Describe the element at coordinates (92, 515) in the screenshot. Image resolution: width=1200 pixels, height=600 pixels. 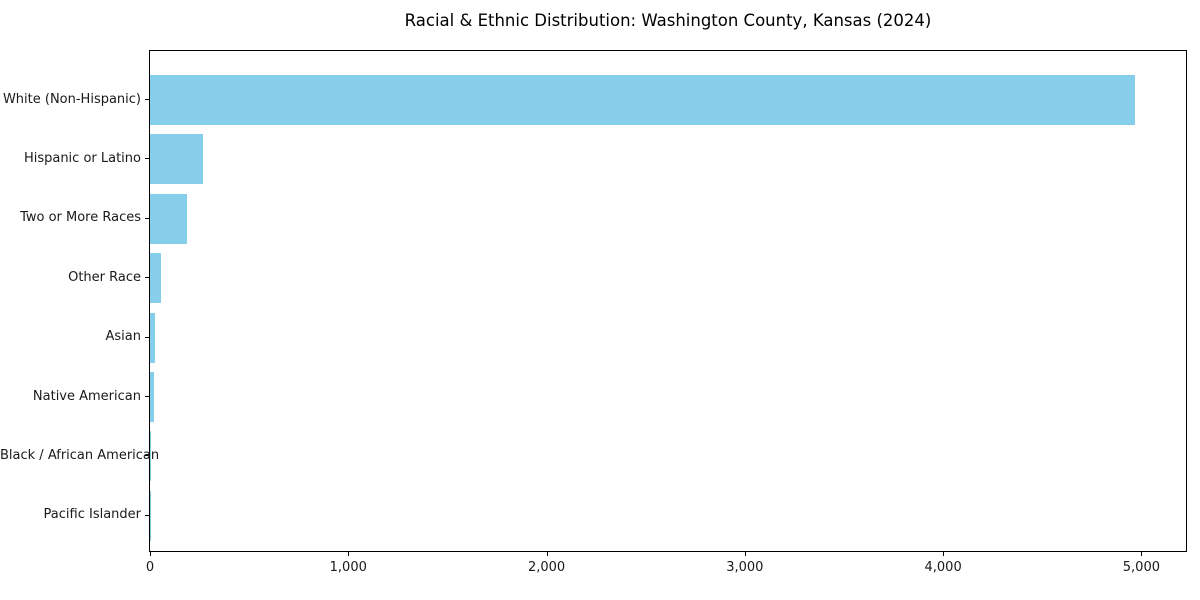
I see `y-axis-label: Pacific Islander` at that location.